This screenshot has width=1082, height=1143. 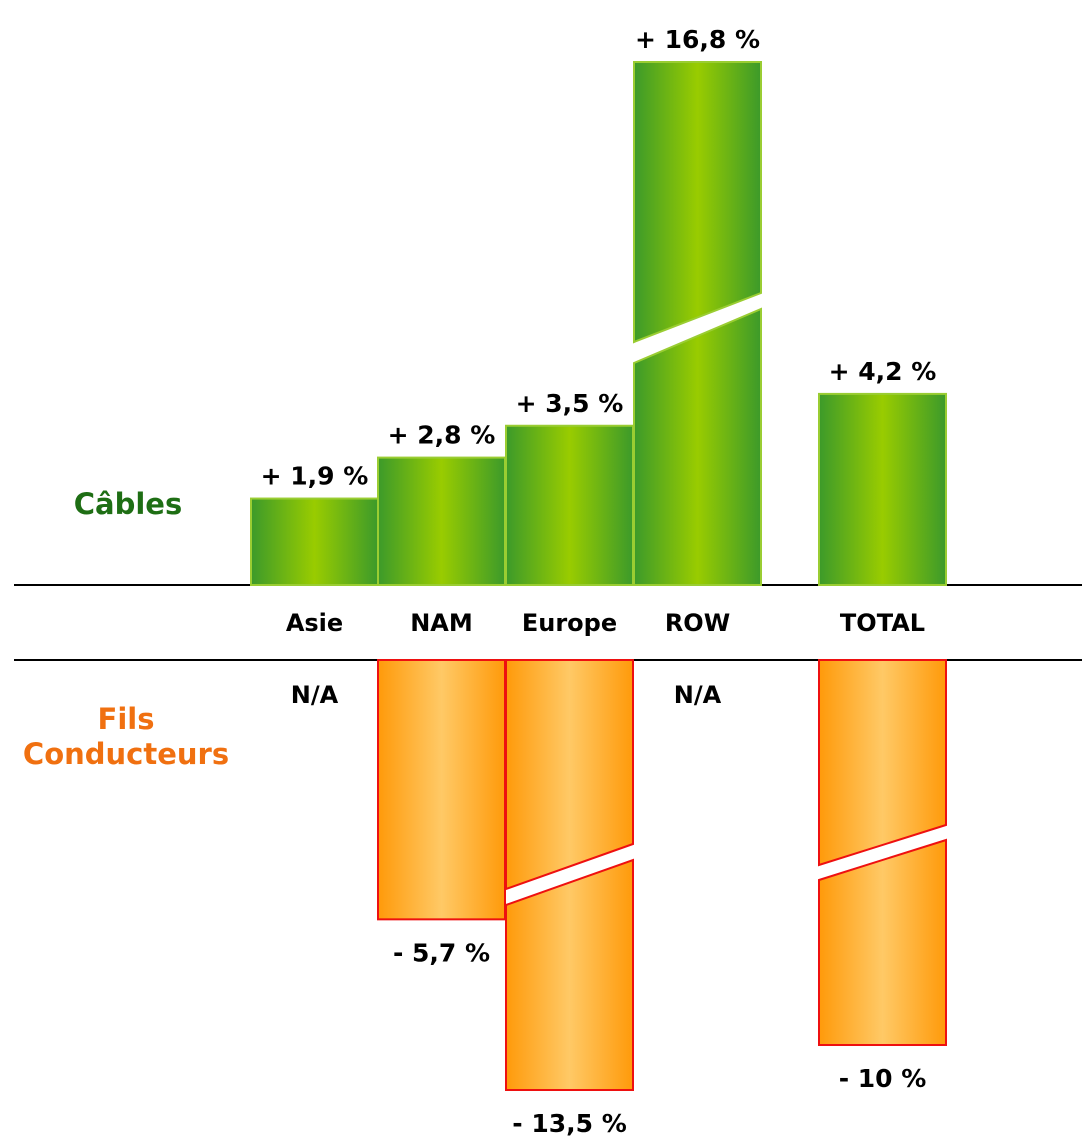 What do you see at coordinates (570, 403) in the screenshot?
I see `cables-value-europe: + 3,5 %` at bounding box center [570, 403].